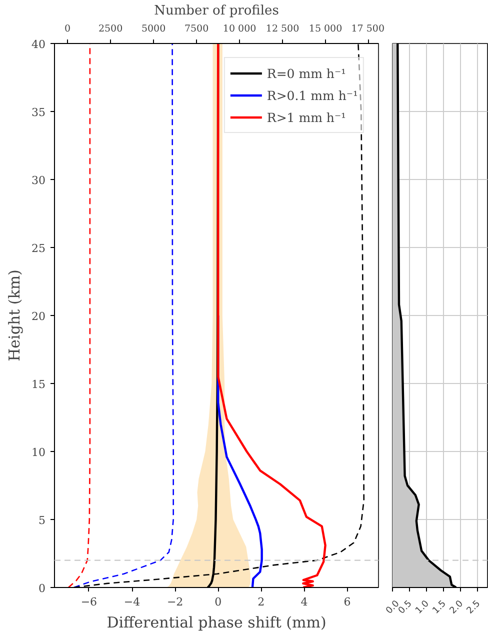 The height and width of the screenshot is (634, 488). Describe the element at coordinates (39, 180) in the screenshot. I see `y-tick-label: 30` at that location.